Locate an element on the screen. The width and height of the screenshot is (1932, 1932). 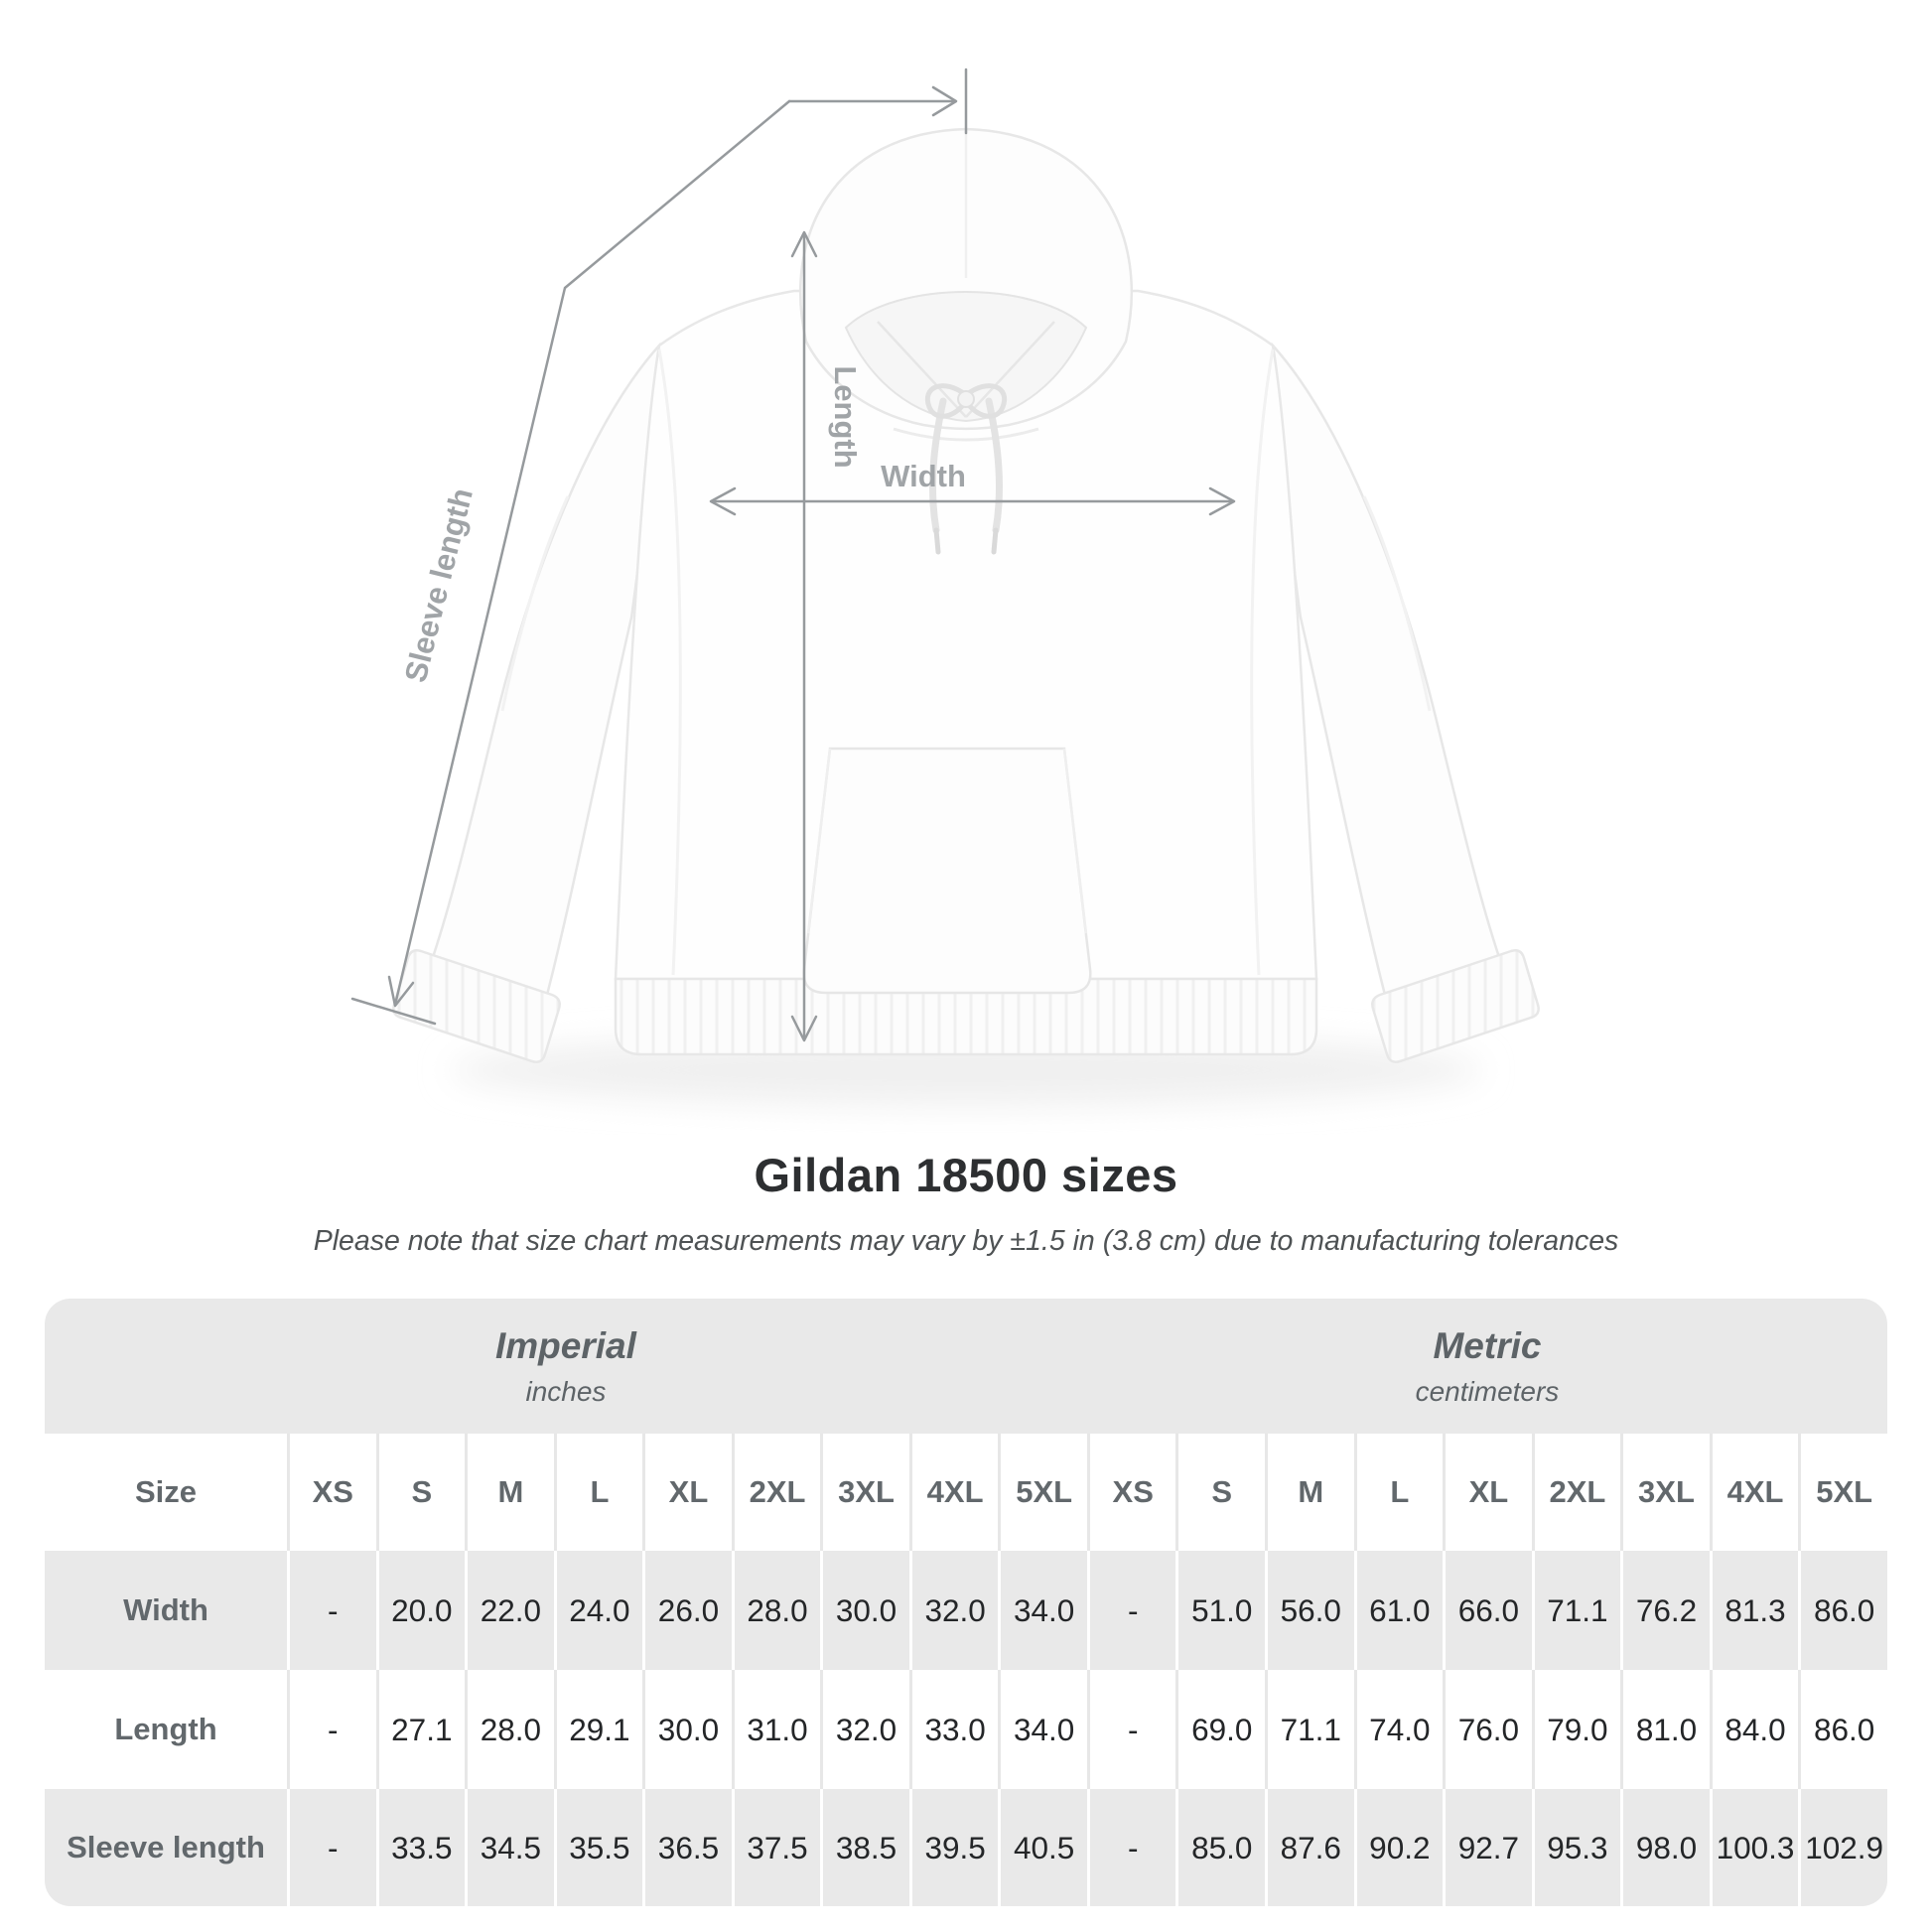
width-label: Width is located at coordinates (923, 476).